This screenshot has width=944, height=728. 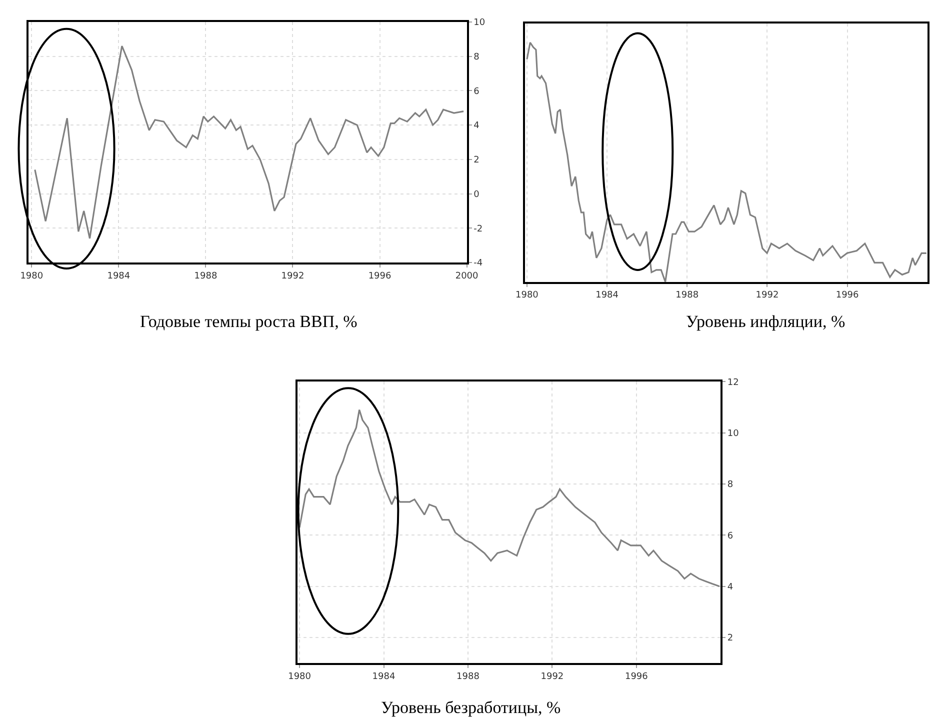 What do you see at coordinates (733, 383) in the screenshot?
I see `y-tick-label: 12` at bounding box center [733, 383].